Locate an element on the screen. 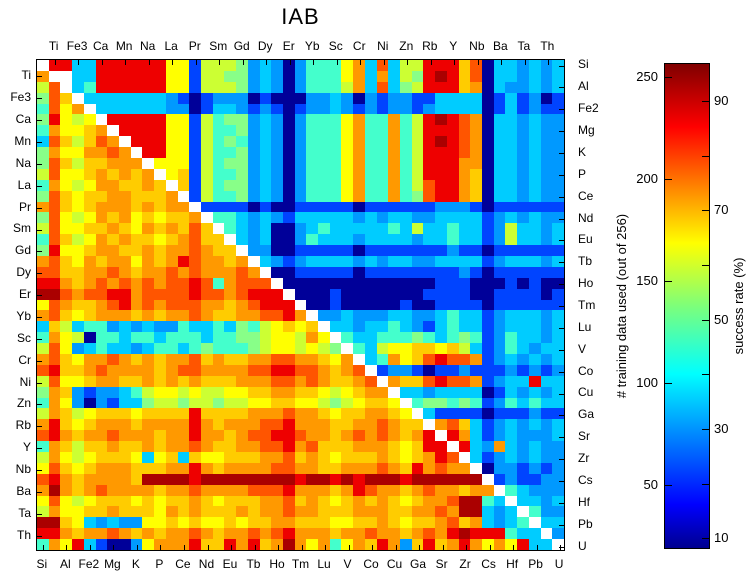  bottom-label-Al: Al is located at coordinates (65, 564).